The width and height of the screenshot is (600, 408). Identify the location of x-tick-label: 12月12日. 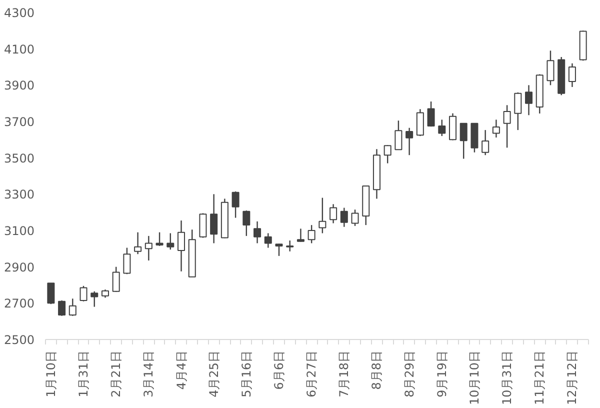
(572, 378).